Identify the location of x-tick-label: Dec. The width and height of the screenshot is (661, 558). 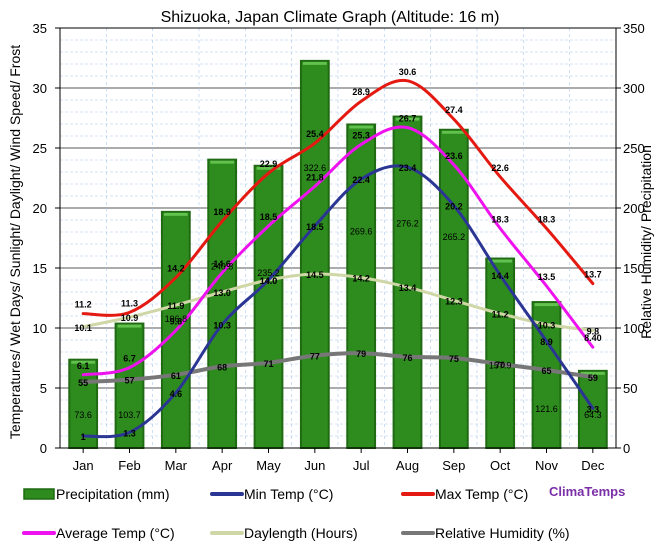
(593, 465).